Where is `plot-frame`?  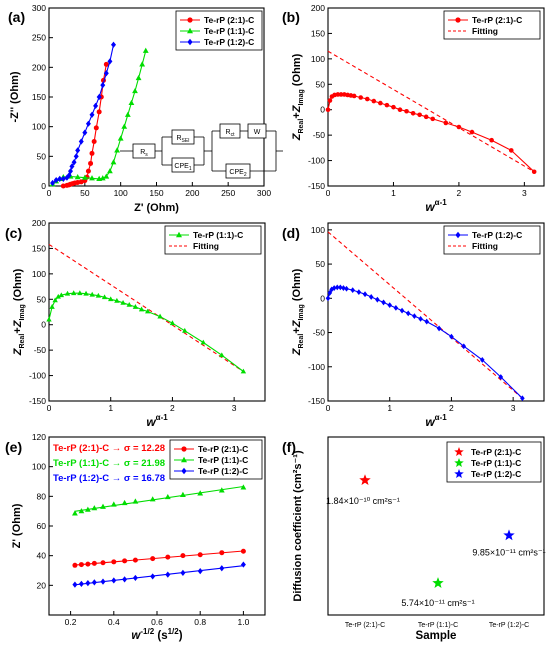
plot-frame is located at coordinates (436, 97).